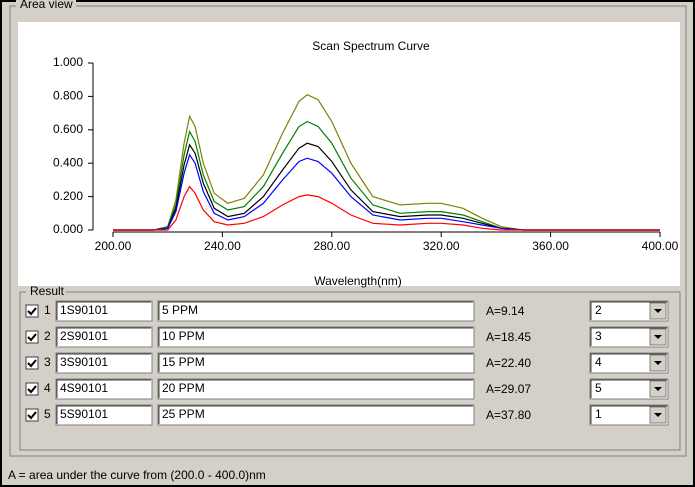  Describe the element at coordinates (598, 414) in the screenshot. I see `row-order: 1` at that location.